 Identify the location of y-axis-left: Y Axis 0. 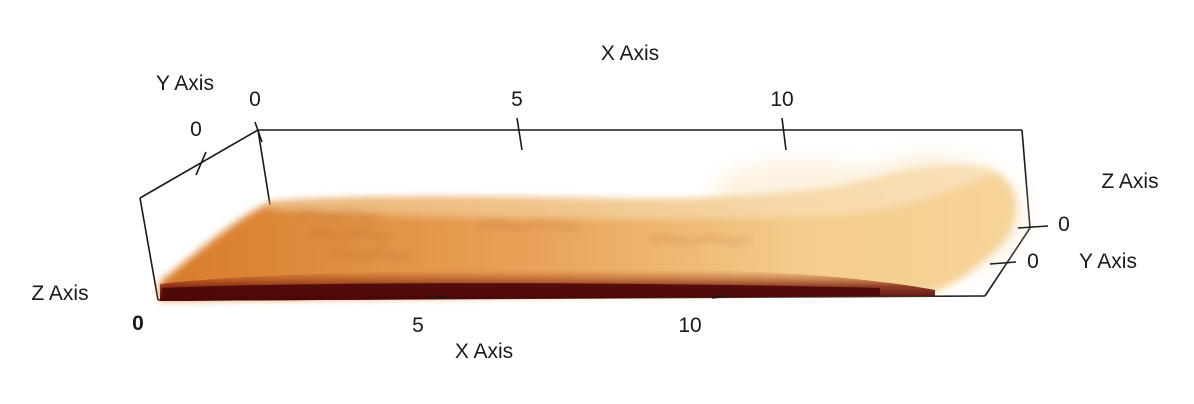
(185, 124).